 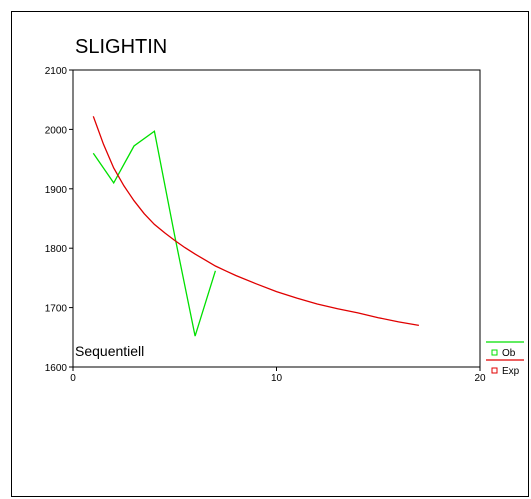 I want to click on y-tick-label: 1700, so click(x=56, y=309).